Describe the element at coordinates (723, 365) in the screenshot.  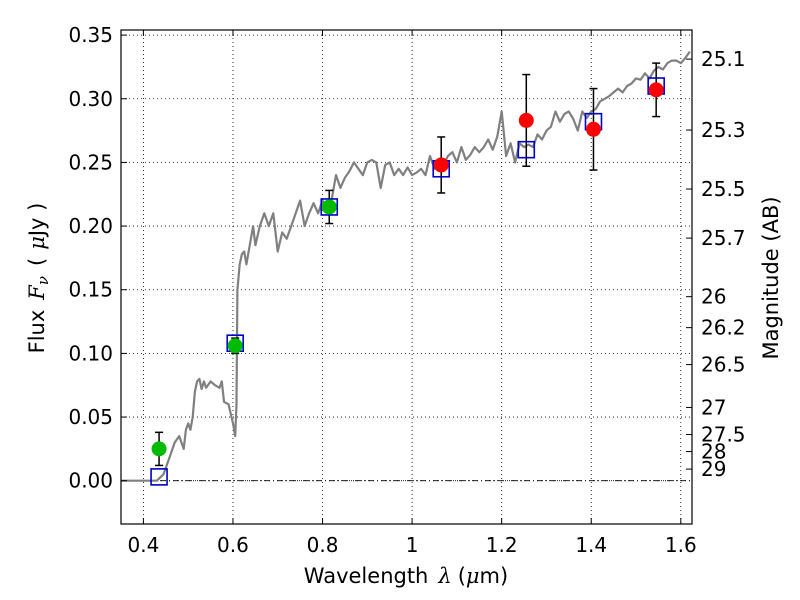
I see `y2-tick-label: 26.5` at that location.